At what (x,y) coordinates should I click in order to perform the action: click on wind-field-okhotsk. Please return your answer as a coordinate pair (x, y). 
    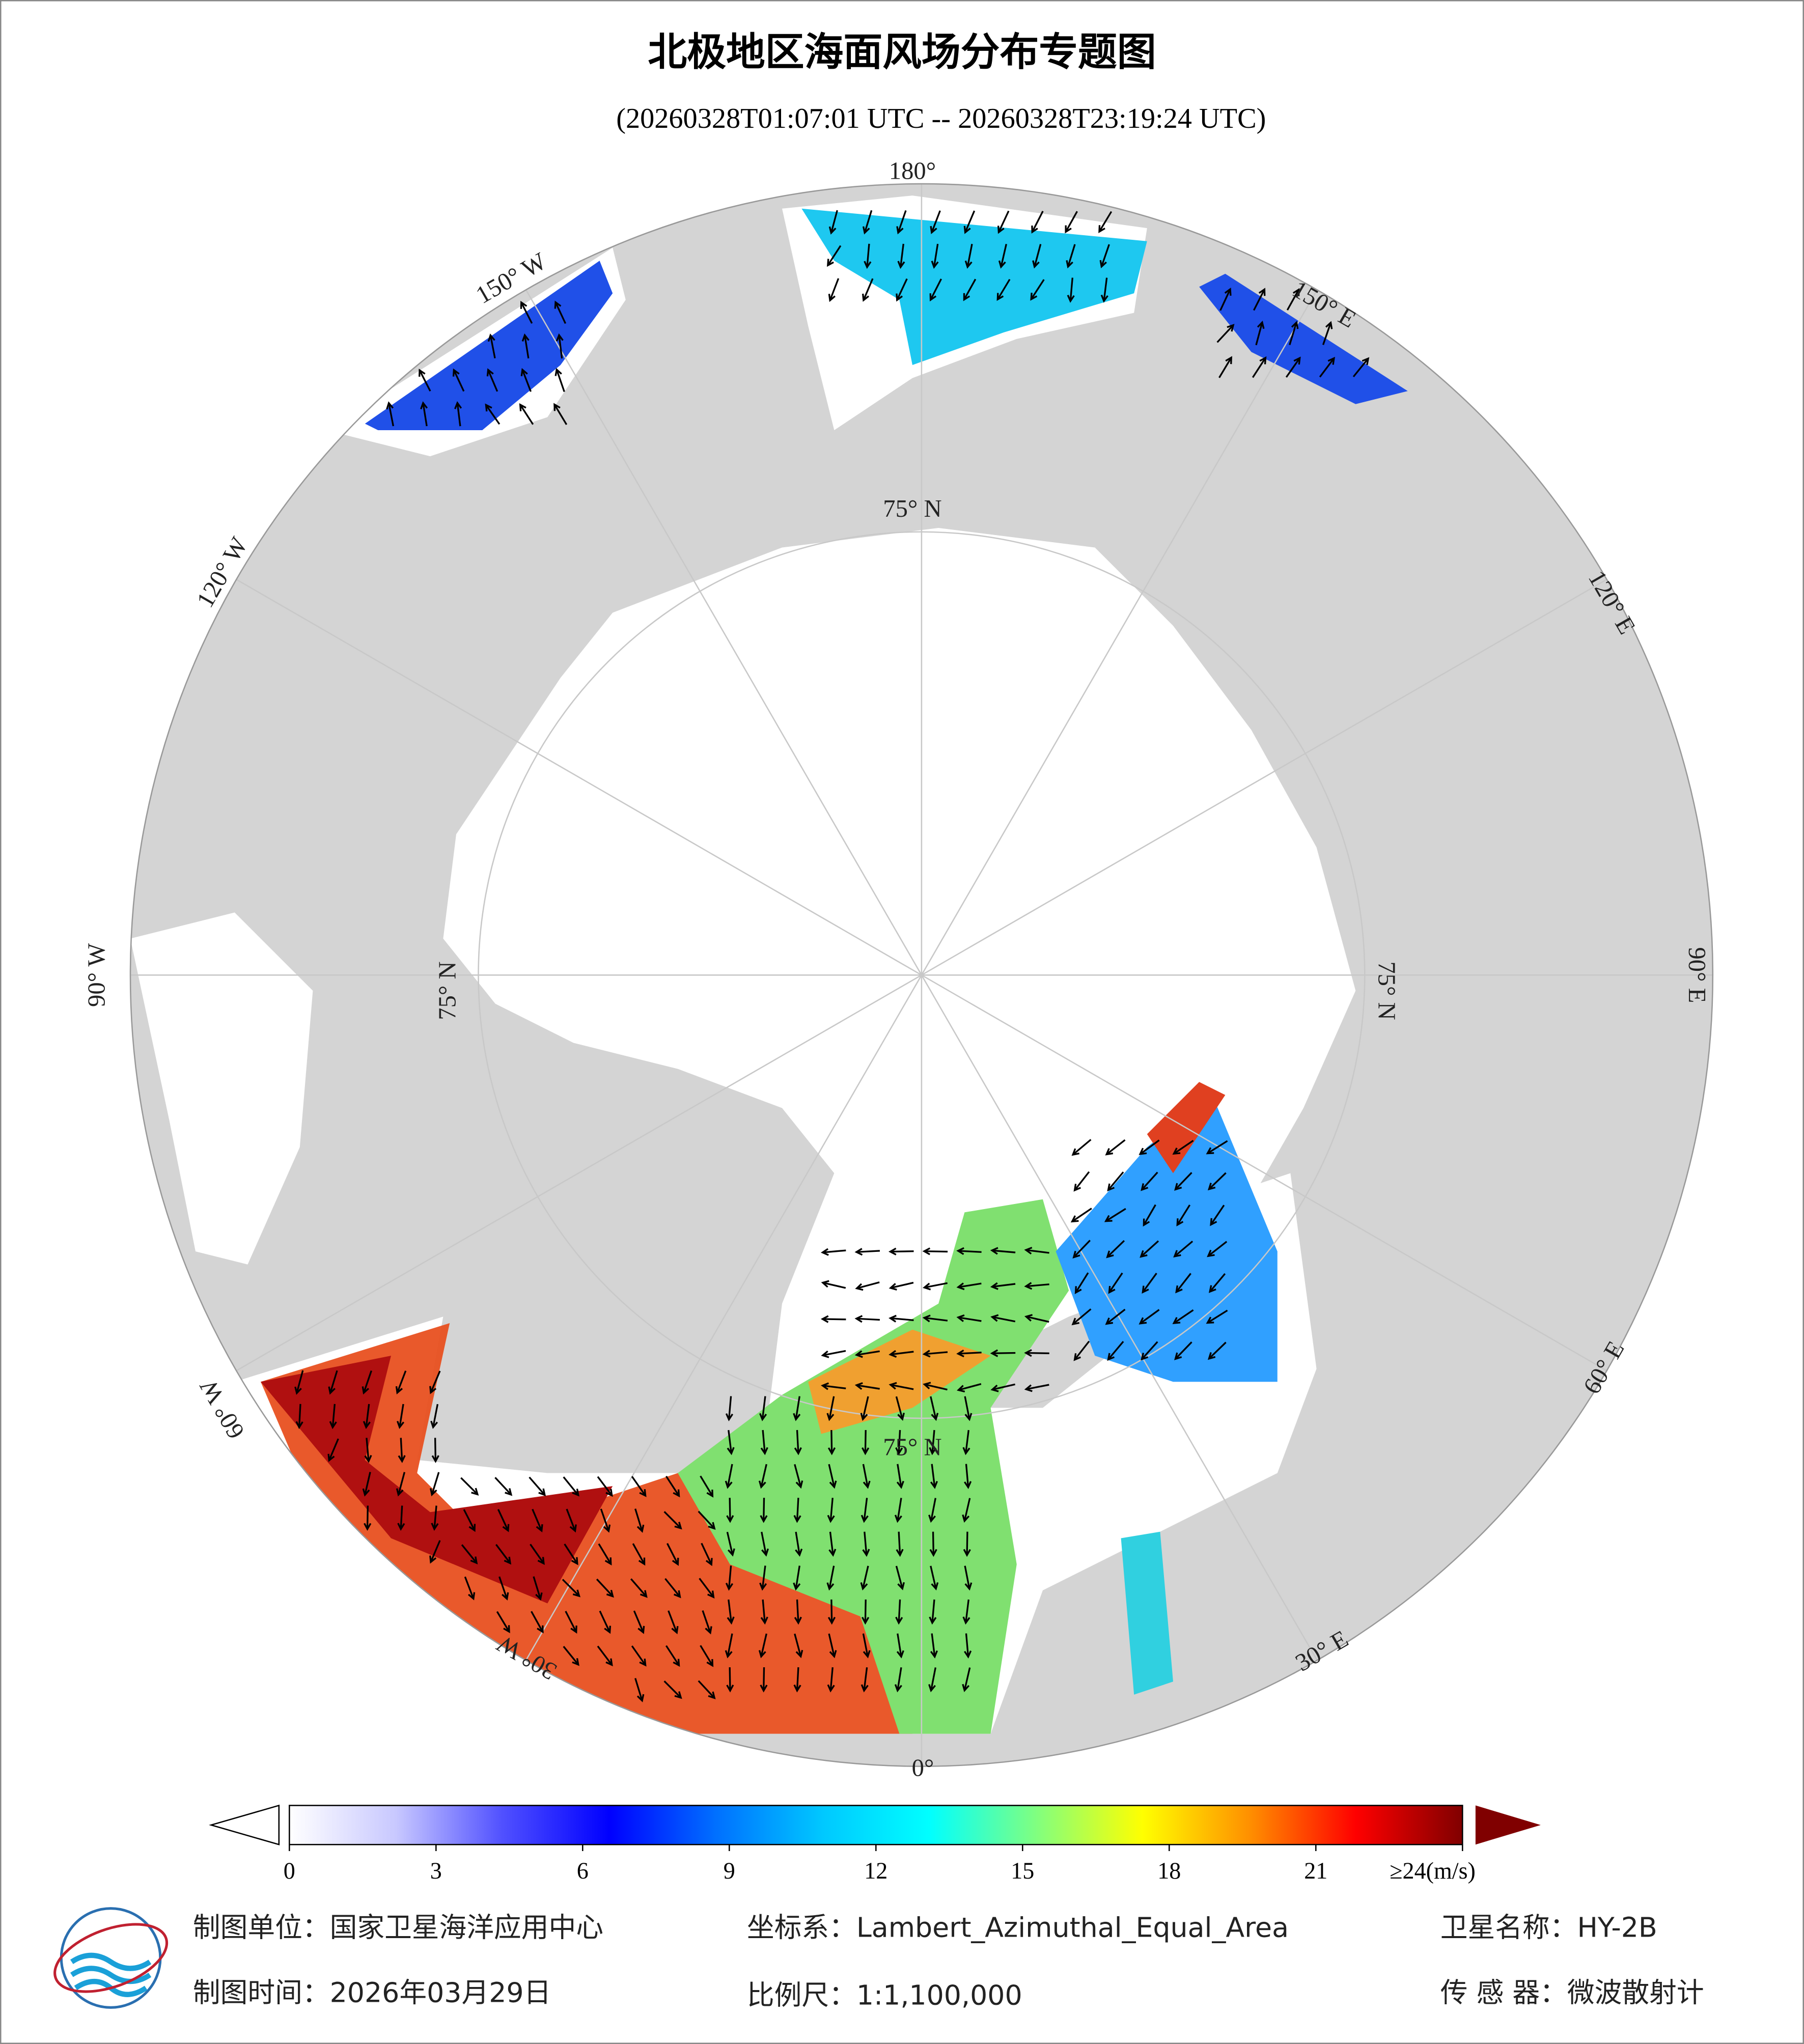
    Looking at the image, I should click on (1303, 338).